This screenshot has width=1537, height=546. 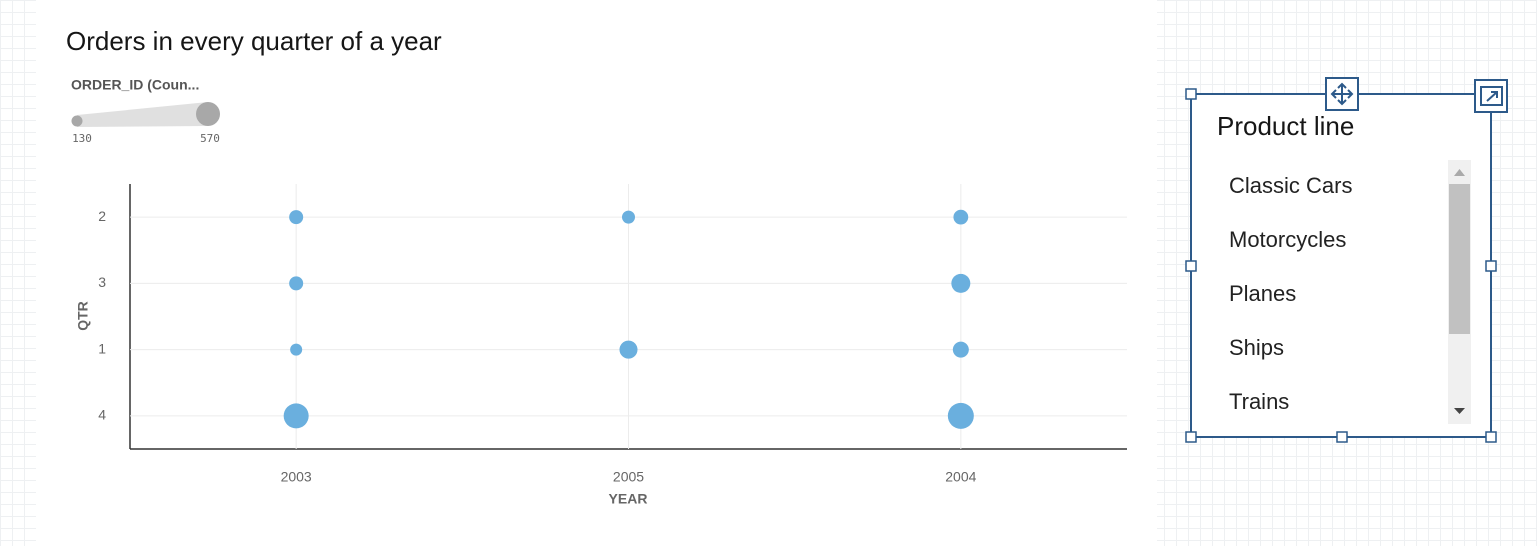 I want to click on y-tick-label: 4, so click(x=102, y=415).